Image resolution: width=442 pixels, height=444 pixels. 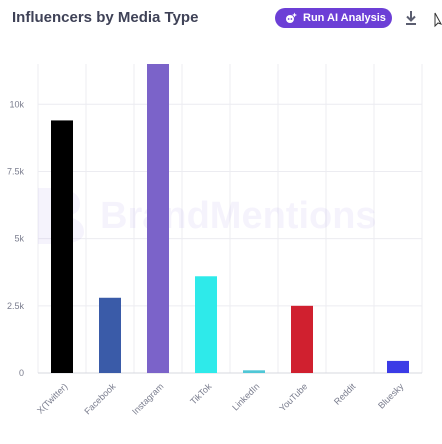 What do you see at coordinates (52, 398) in the screenshot?
I see `x-tick-label: X(Twitter)` at bounding box center [52, 398].